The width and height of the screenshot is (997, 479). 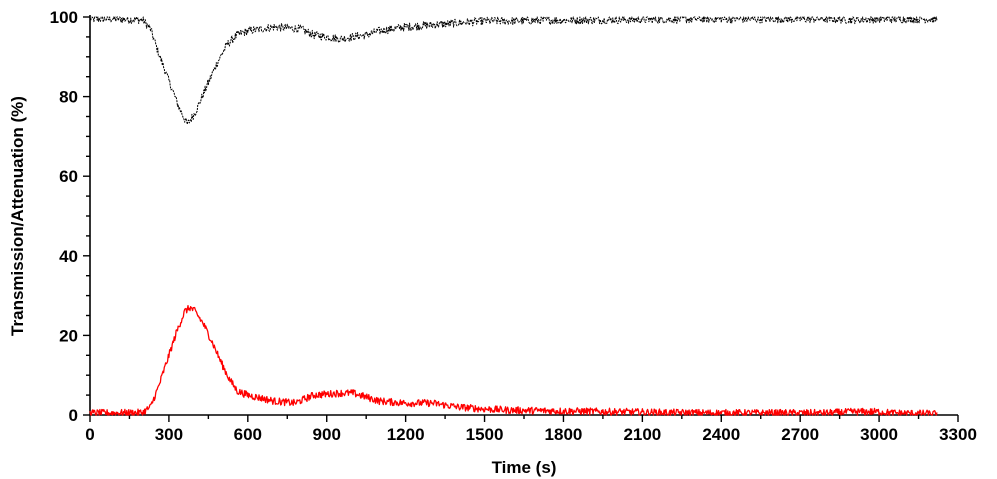 I want to click on x-tick-label: 1200, so click(x=406, y=434).